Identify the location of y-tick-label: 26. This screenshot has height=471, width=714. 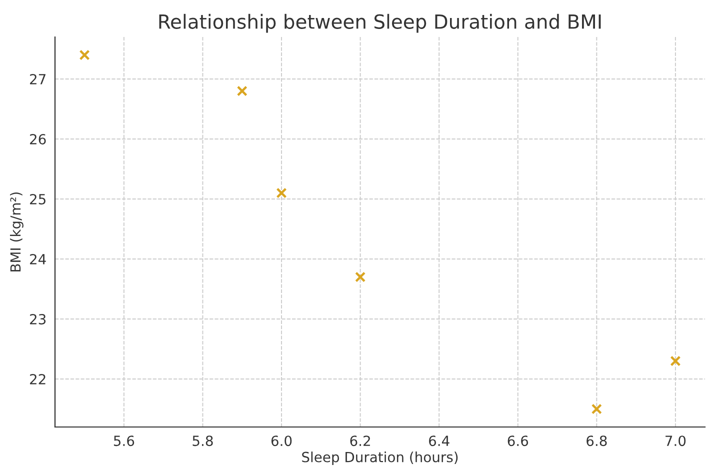
(38, 139).